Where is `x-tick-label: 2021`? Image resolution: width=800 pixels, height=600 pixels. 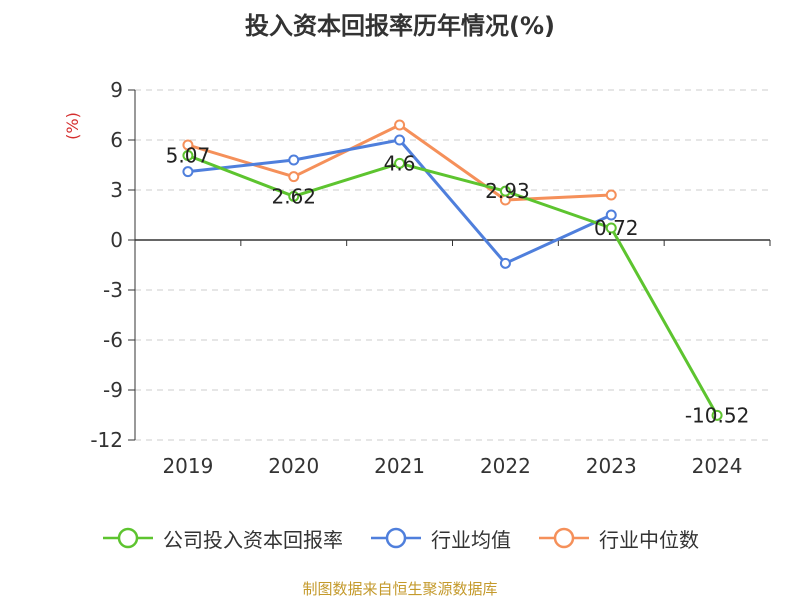 x-tick-label: 2021 is located at coordinates (399, 466).